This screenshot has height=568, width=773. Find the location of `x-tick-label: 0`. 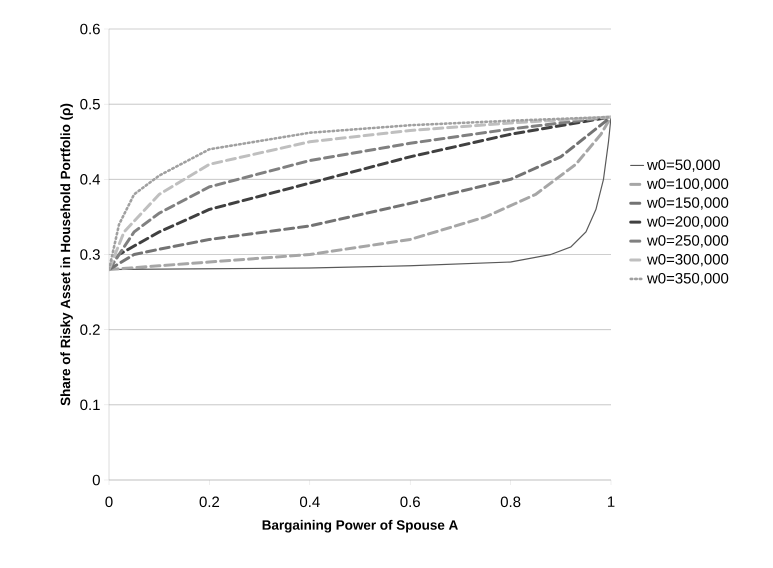

x-tick-label: 0 is located at coordinates (109, 502).